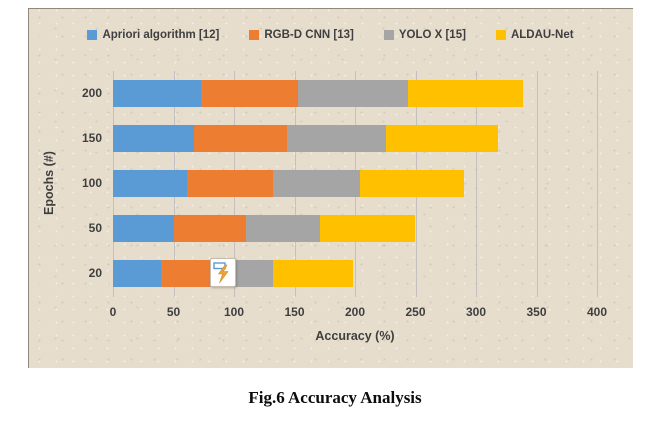 The height and width of the screenshot is (428, 670). I want to click on legend-item: RGB-D CNN [13], so click(301, 35).